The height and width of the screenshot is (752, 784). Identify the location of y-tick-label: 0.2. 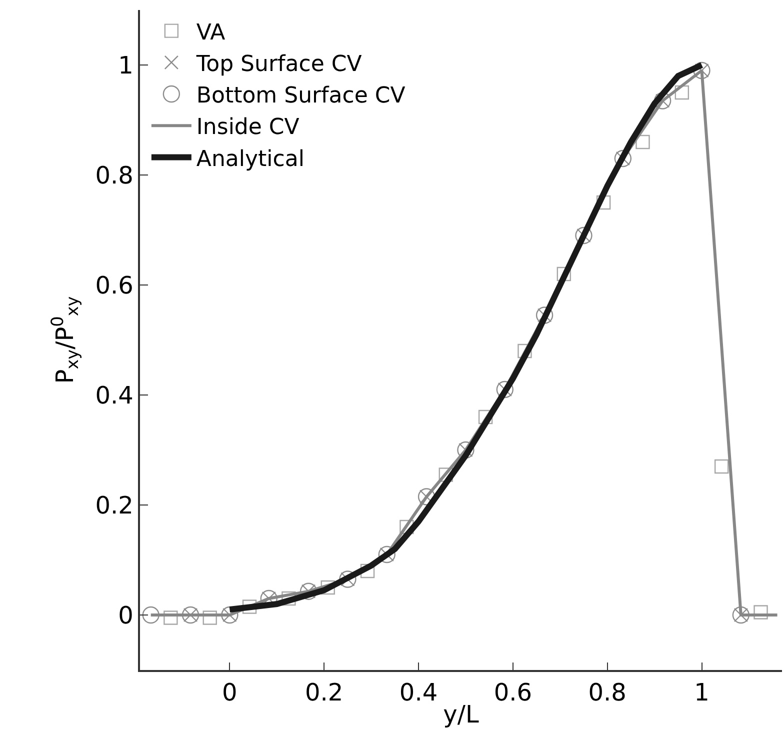
(114, 505).